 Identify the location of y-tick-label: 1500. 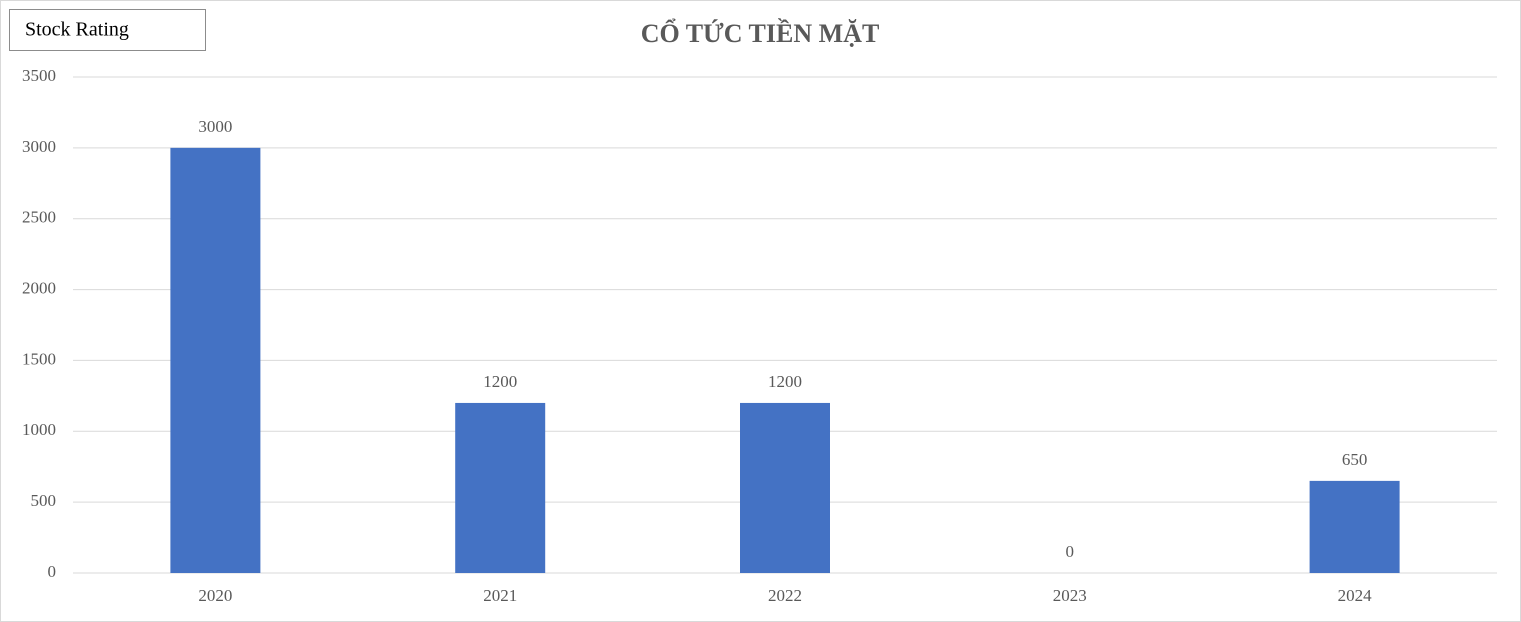
(39, 358).